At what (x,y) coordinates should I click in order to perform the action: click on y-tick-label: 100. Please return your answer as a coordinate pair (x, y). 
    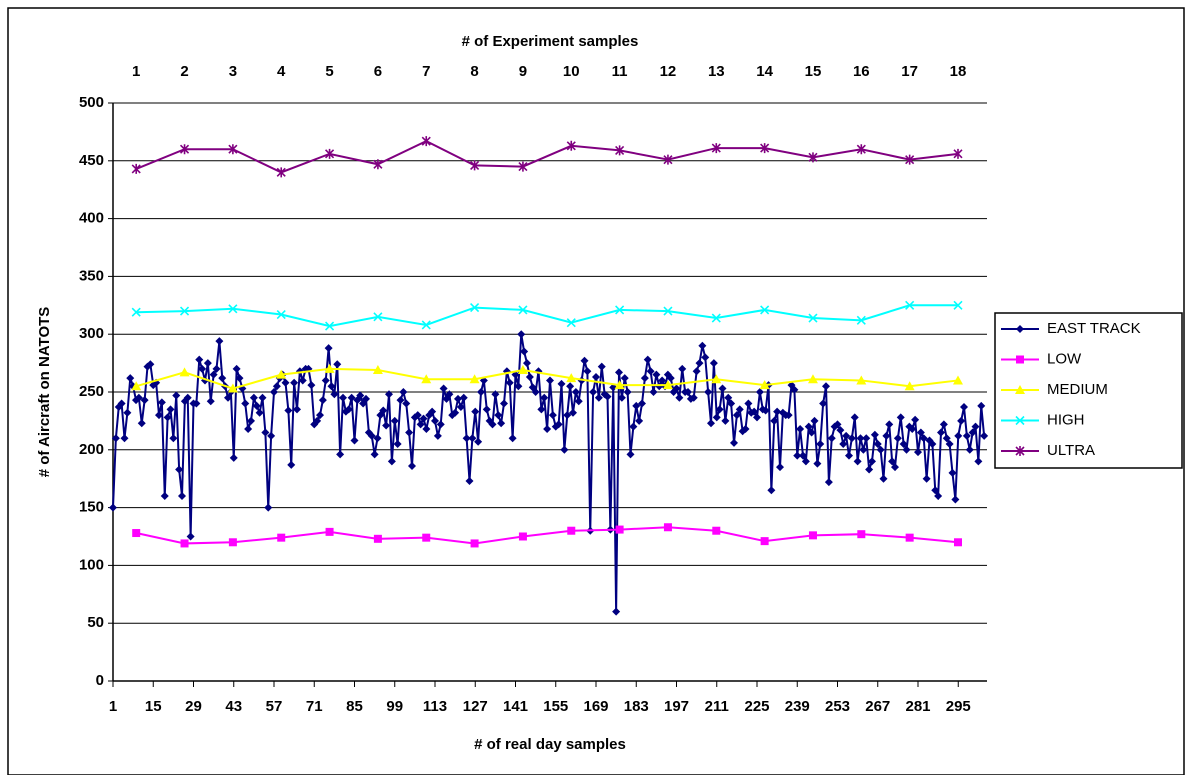
    Looking at the image, I should click on (91, 564).